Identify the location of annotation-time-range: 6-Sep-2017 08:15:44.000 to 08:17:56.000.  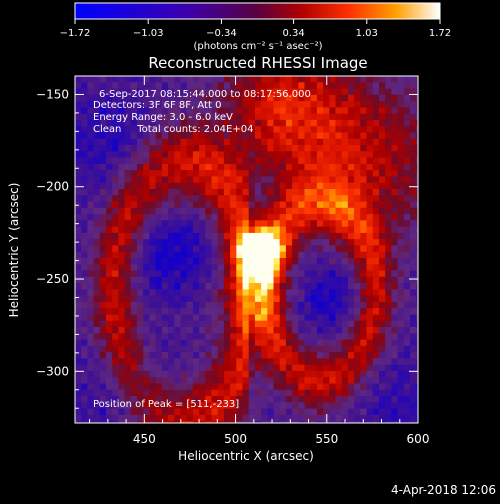
(205, 94).